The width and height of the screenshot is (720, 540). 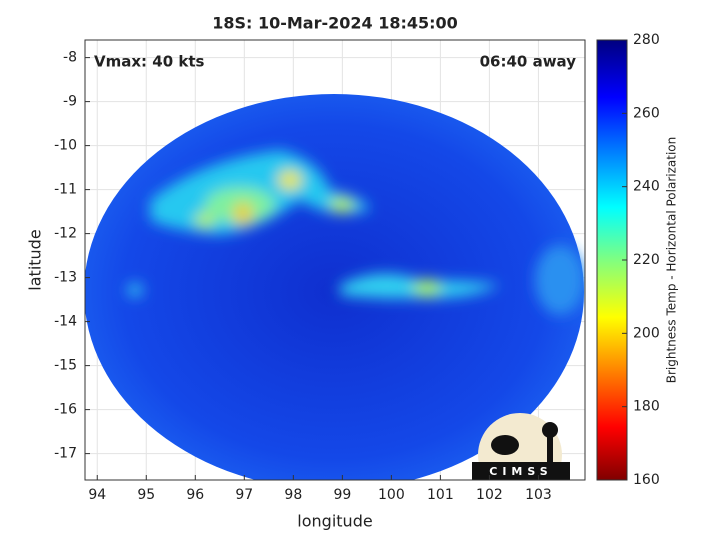 I want to click on y-tick-label: -8, so click(x=70, y=58).